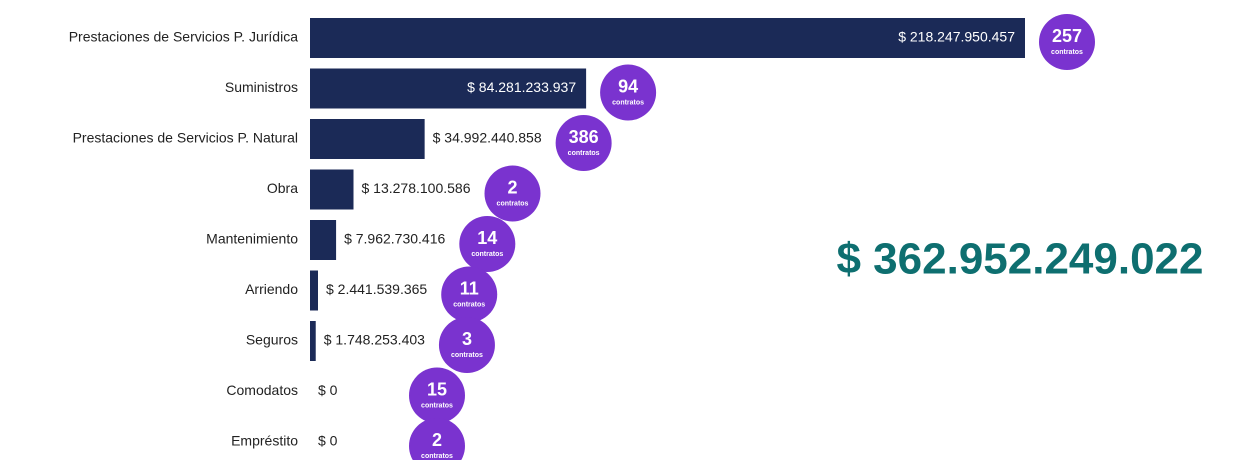  What do you see at coordinates (374, 340) in the screenshot?
I see `value-label: $ 1.748.253.403` at bounding box center [374, 340].